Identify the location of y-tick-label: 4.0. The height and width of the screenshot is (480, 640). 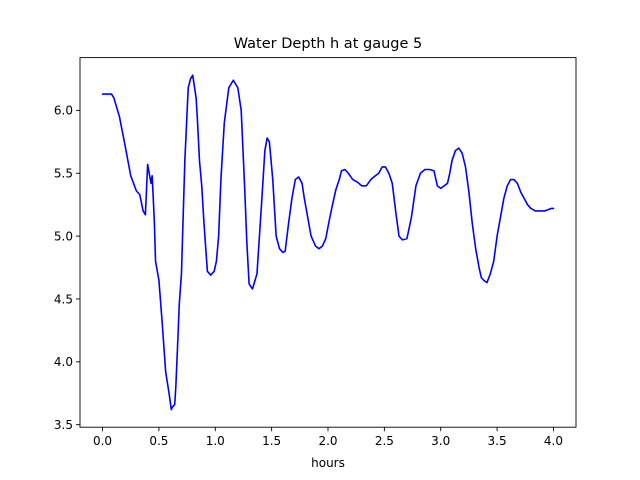
(63, 362).